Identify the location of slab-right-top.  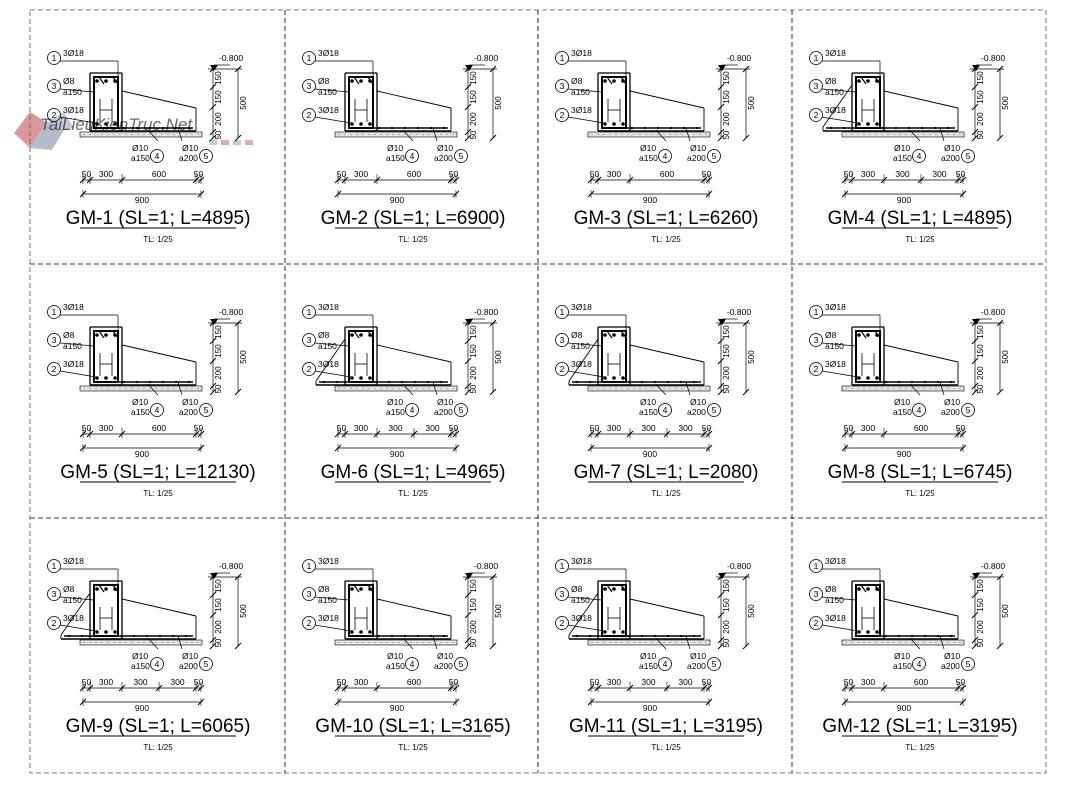
(159, 99).